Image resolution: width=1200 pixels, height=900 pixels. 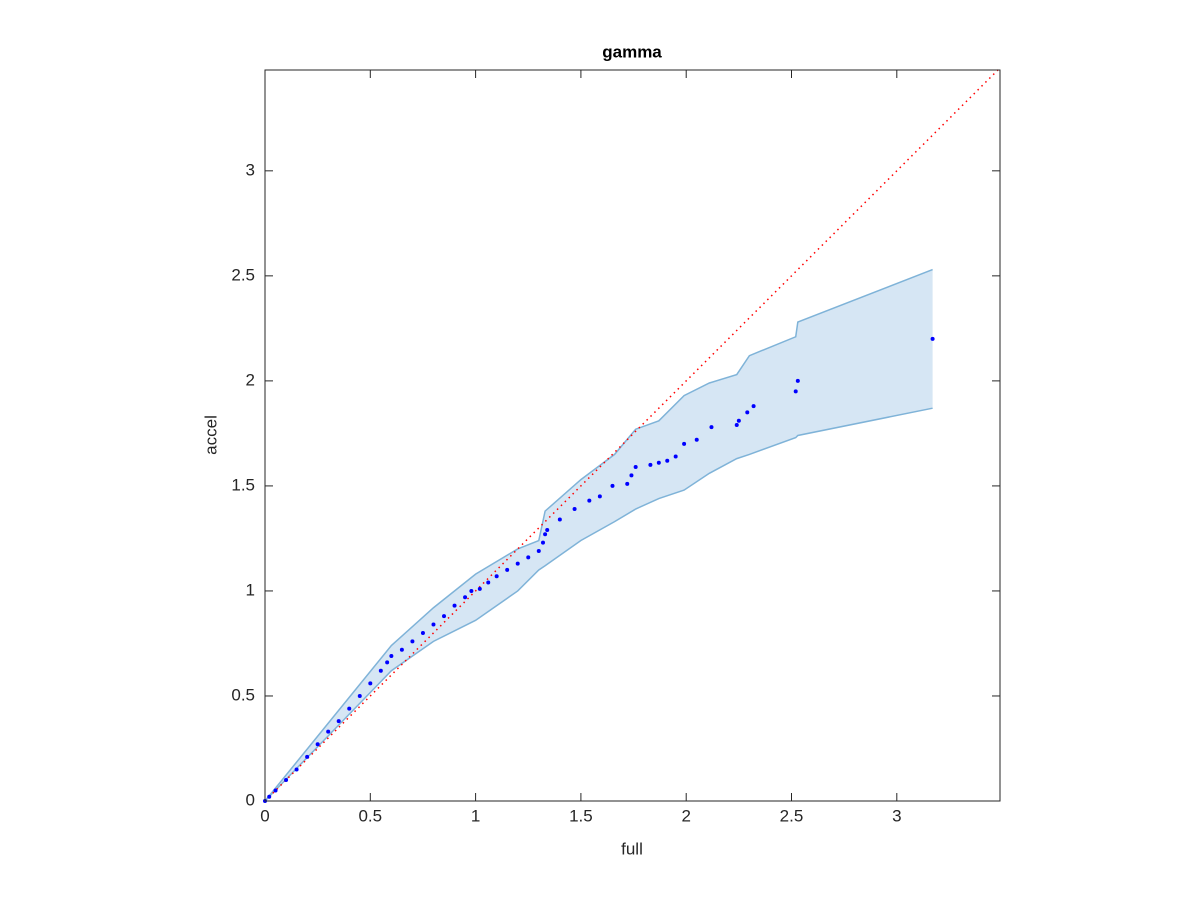 I want to click on x-tick-label: 2, so click(x=685, y=815).